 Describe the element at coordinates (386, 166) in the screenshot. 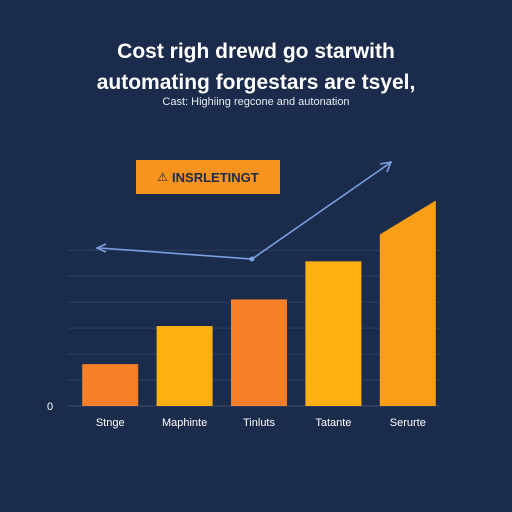

I see `trend-arrowhead-right` at that location.